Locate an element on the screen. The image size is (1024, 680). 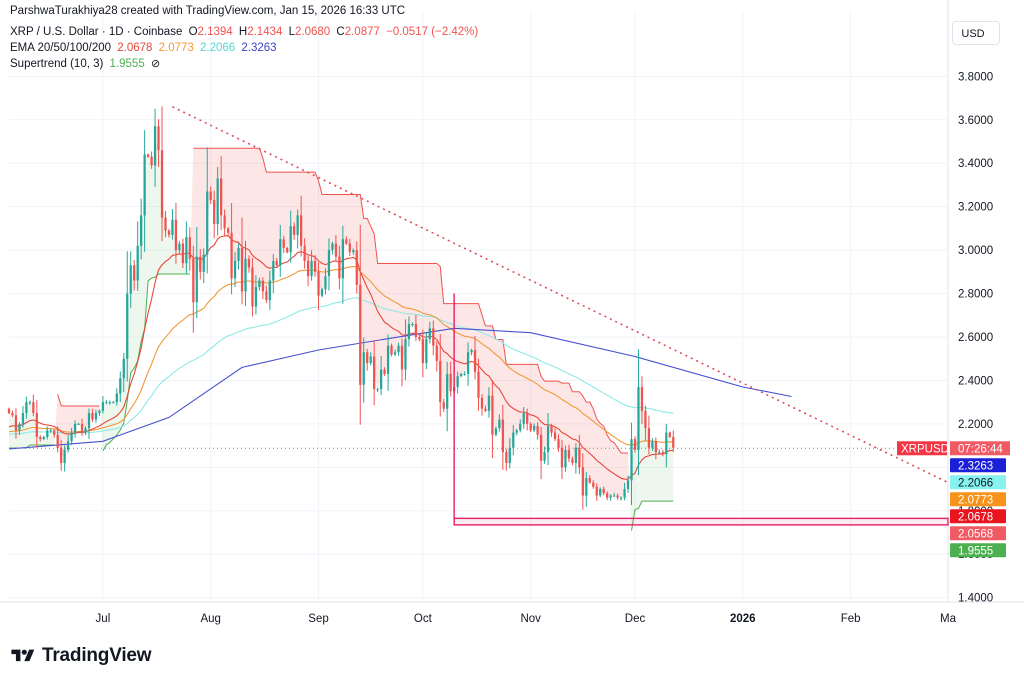
price-badge is located at coordinates (978, 465).